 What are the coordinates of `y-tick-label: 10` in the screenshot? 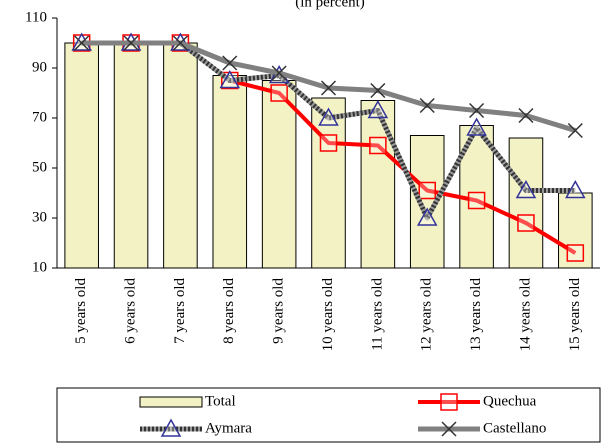 It's located at (39, 267).